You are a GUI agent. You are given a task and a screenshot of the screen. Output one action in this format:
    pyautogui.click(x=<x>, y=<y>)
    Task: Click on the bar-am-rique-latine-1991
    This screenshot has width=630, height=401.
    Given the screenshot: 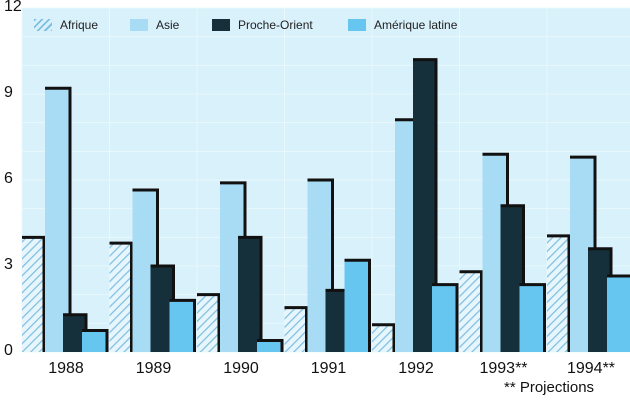 What is the action you would take?
    pyautogui.click(x=357, y=306)
    